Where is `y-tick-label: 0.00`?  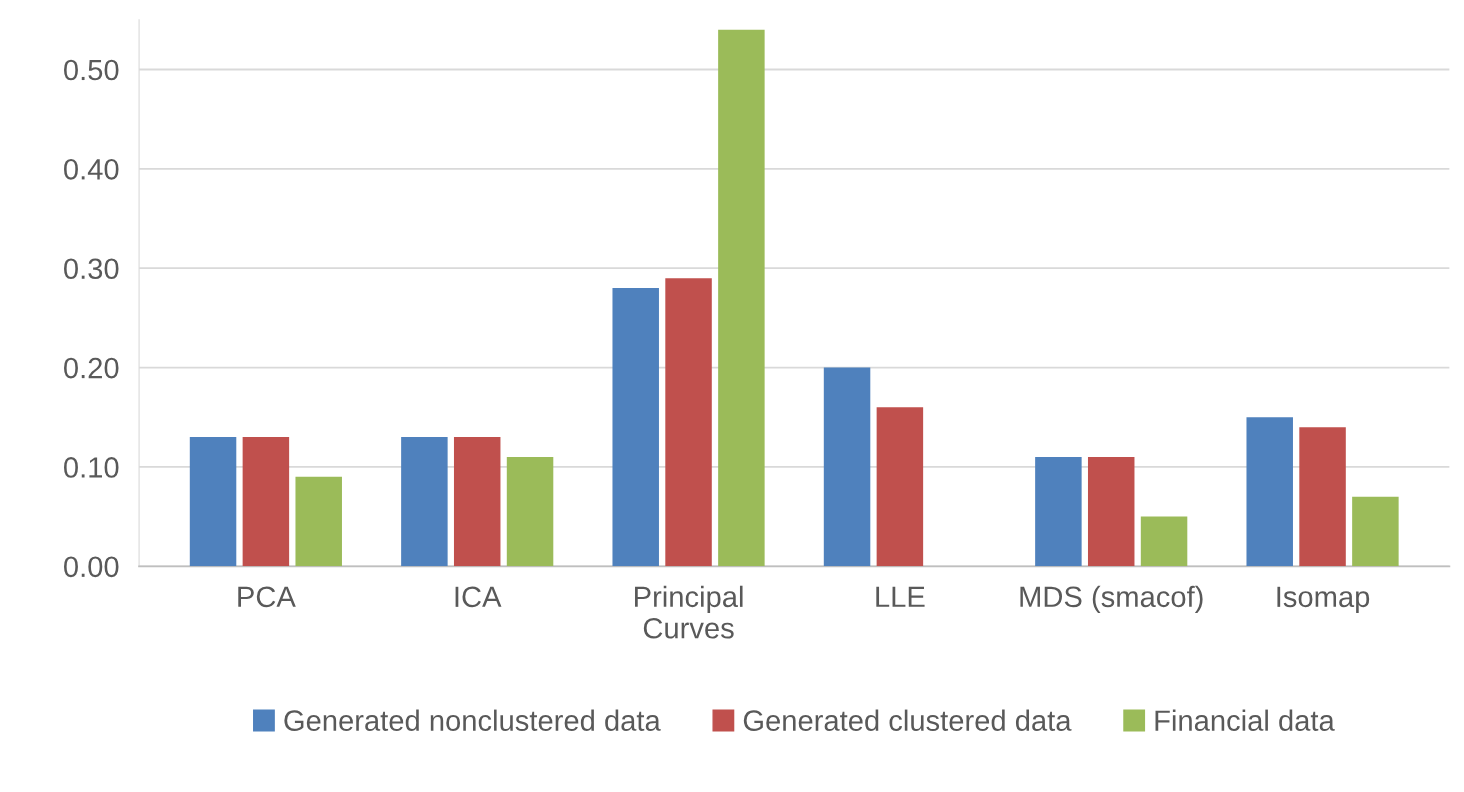 y-tick-label: 0.00 is located at coordinates (91, 567).